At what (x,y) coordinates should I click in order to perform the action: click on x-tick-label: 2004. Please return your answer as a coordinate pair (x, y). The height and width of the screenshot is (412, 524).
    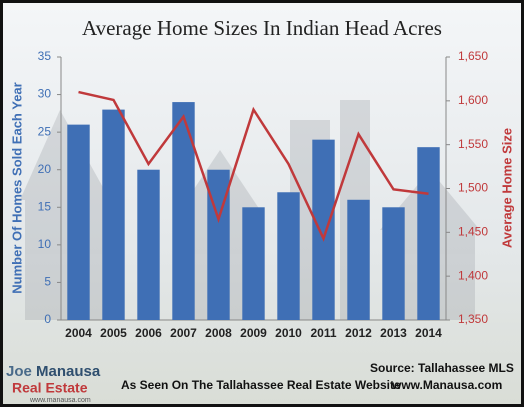
    Looking at the image, I should click on (78, 333).